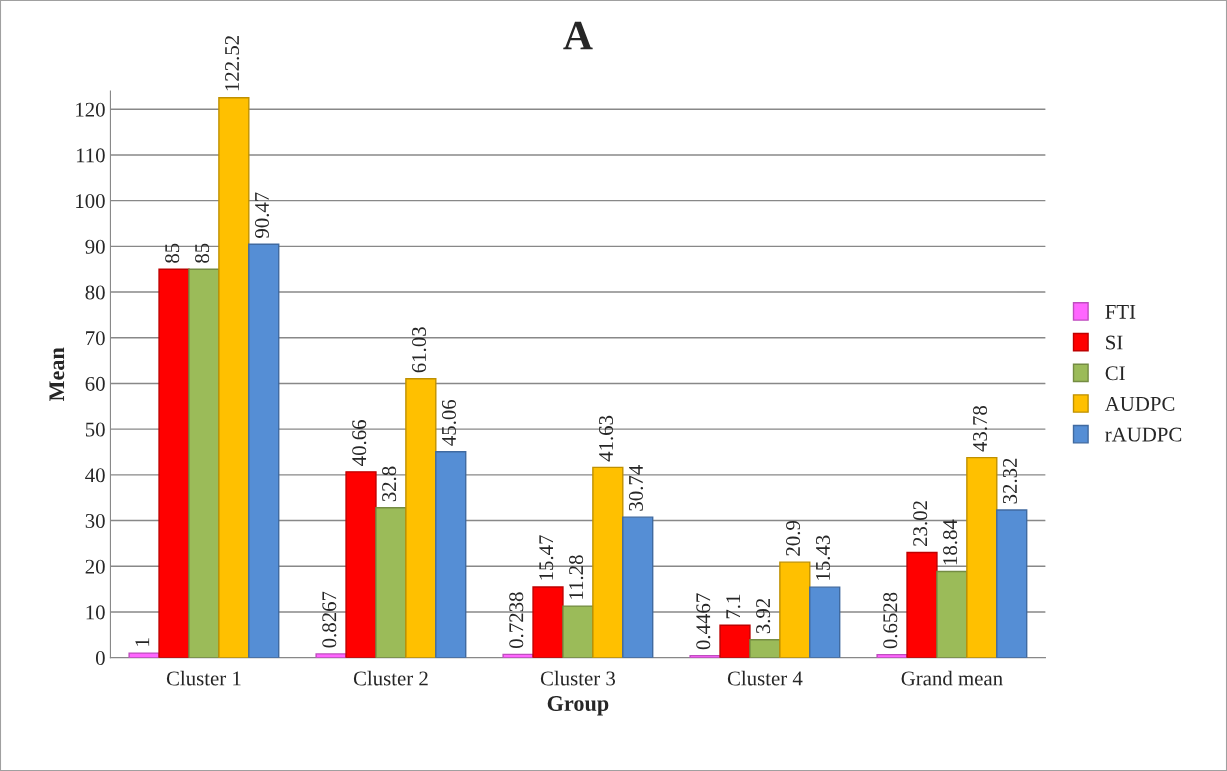  Describe the element at coordinates (733, 606) in the screenshot. I see `data-label: 7.1` at that location.